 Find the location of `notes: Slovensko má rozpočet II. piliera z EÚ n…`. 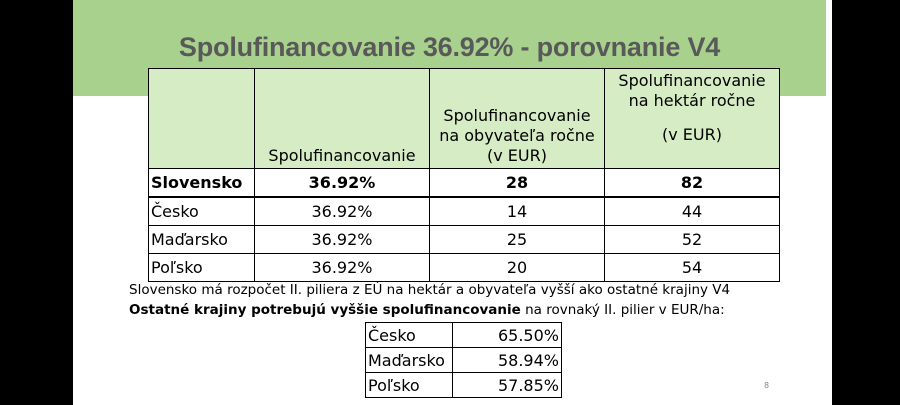

notes: Slovensko má rozpočet II. piliera z EÚ n… is located at coordinates (479, 300).